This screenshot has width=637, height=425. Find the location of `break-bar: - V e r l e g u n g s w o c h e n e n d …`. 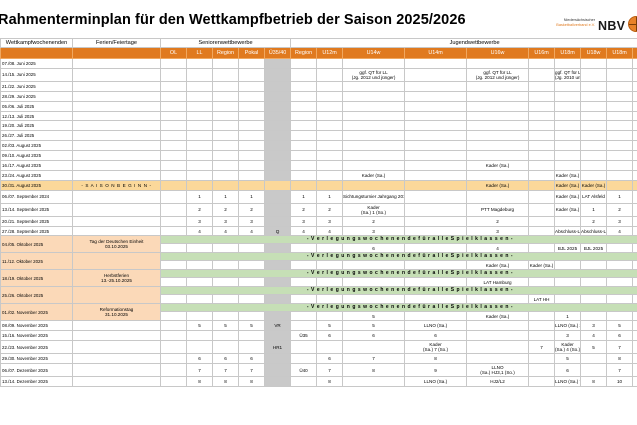

break-bar: - V e r l e g u n g s w o c h e n e n d … is located at coordinates (398, 274).